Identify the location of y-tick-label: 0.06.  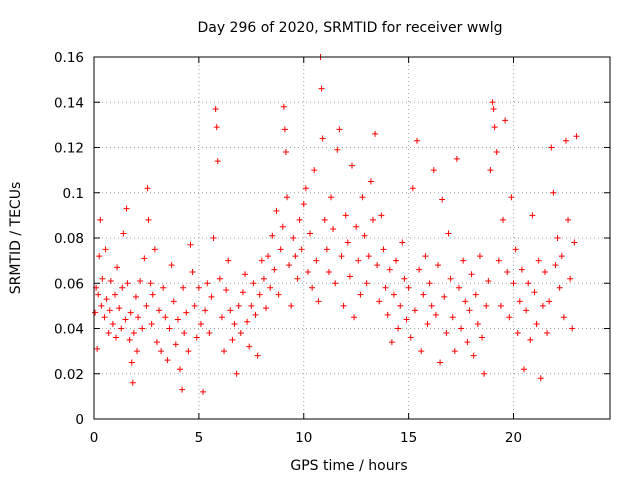
(69, 284).